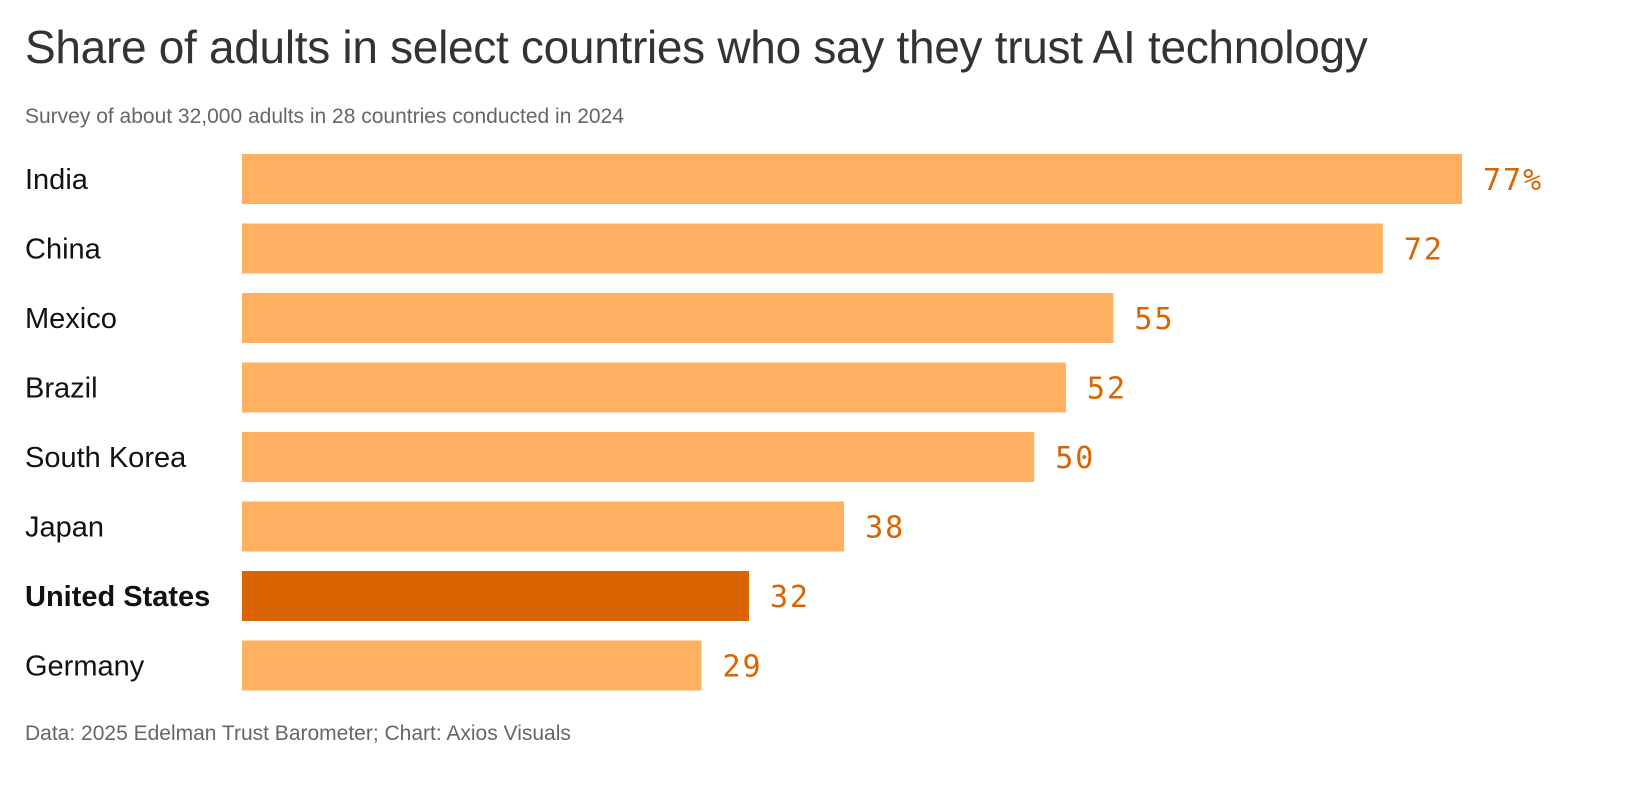  I want to click on value-label-south-korea: 50, so click(1075, 458).